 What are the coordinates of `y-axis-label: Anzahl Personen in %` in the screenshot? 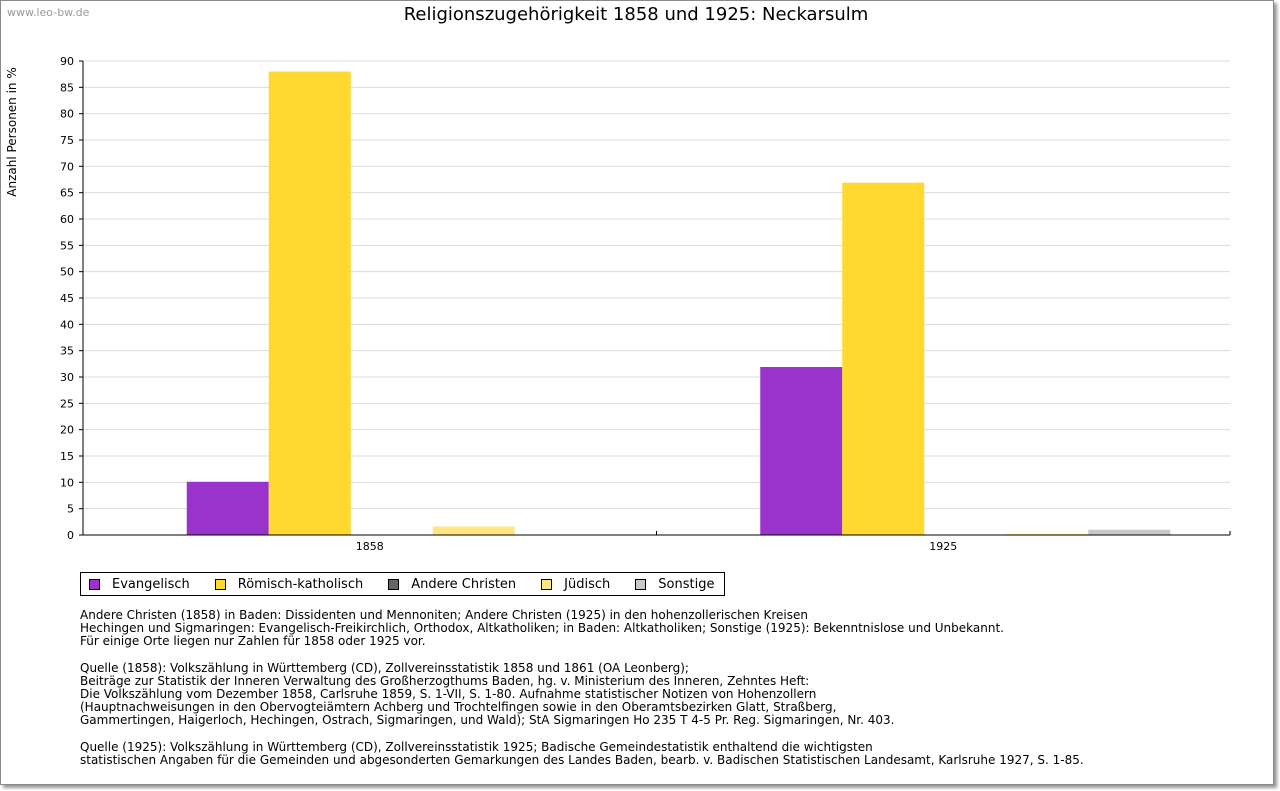 It's located at (12, 132).